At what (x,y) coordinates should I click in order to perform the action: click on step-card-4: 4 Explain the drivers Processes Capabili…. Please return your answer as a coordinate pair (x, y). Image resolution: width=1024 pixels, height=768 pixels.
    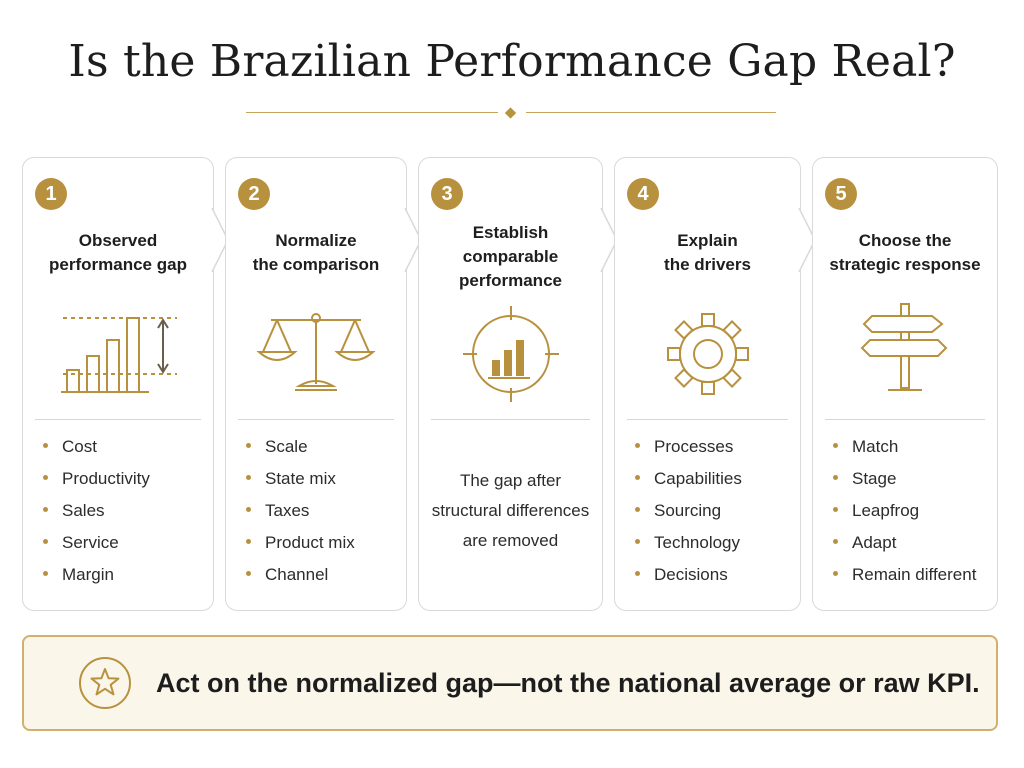
    Looking at the image, I should click on (707, 384).